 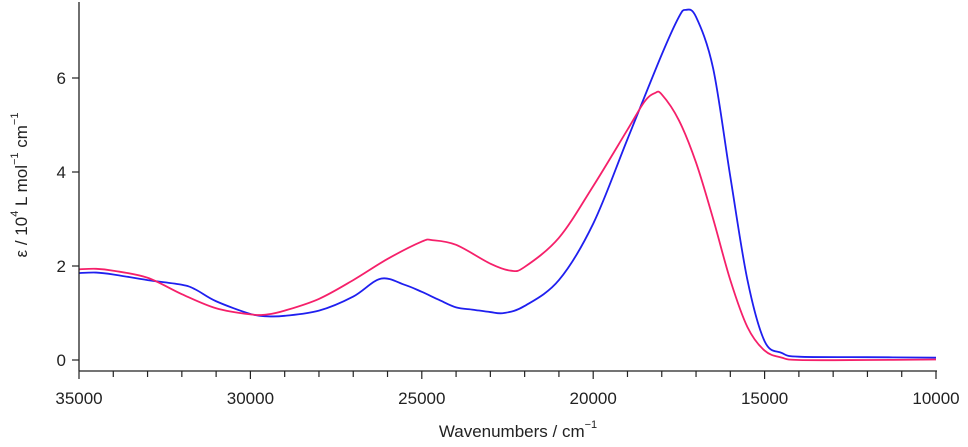 I want to click on x-tick-label: 35000, so click(x=78, y=398).